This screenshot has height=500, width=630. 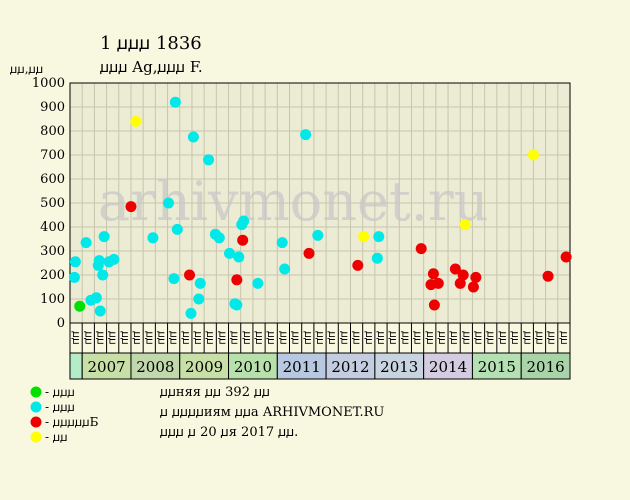 I want to click on info-line: ꙡꙡняя ꙡꙡ 392 ꙡꙡ, so click(x=215, y=392).